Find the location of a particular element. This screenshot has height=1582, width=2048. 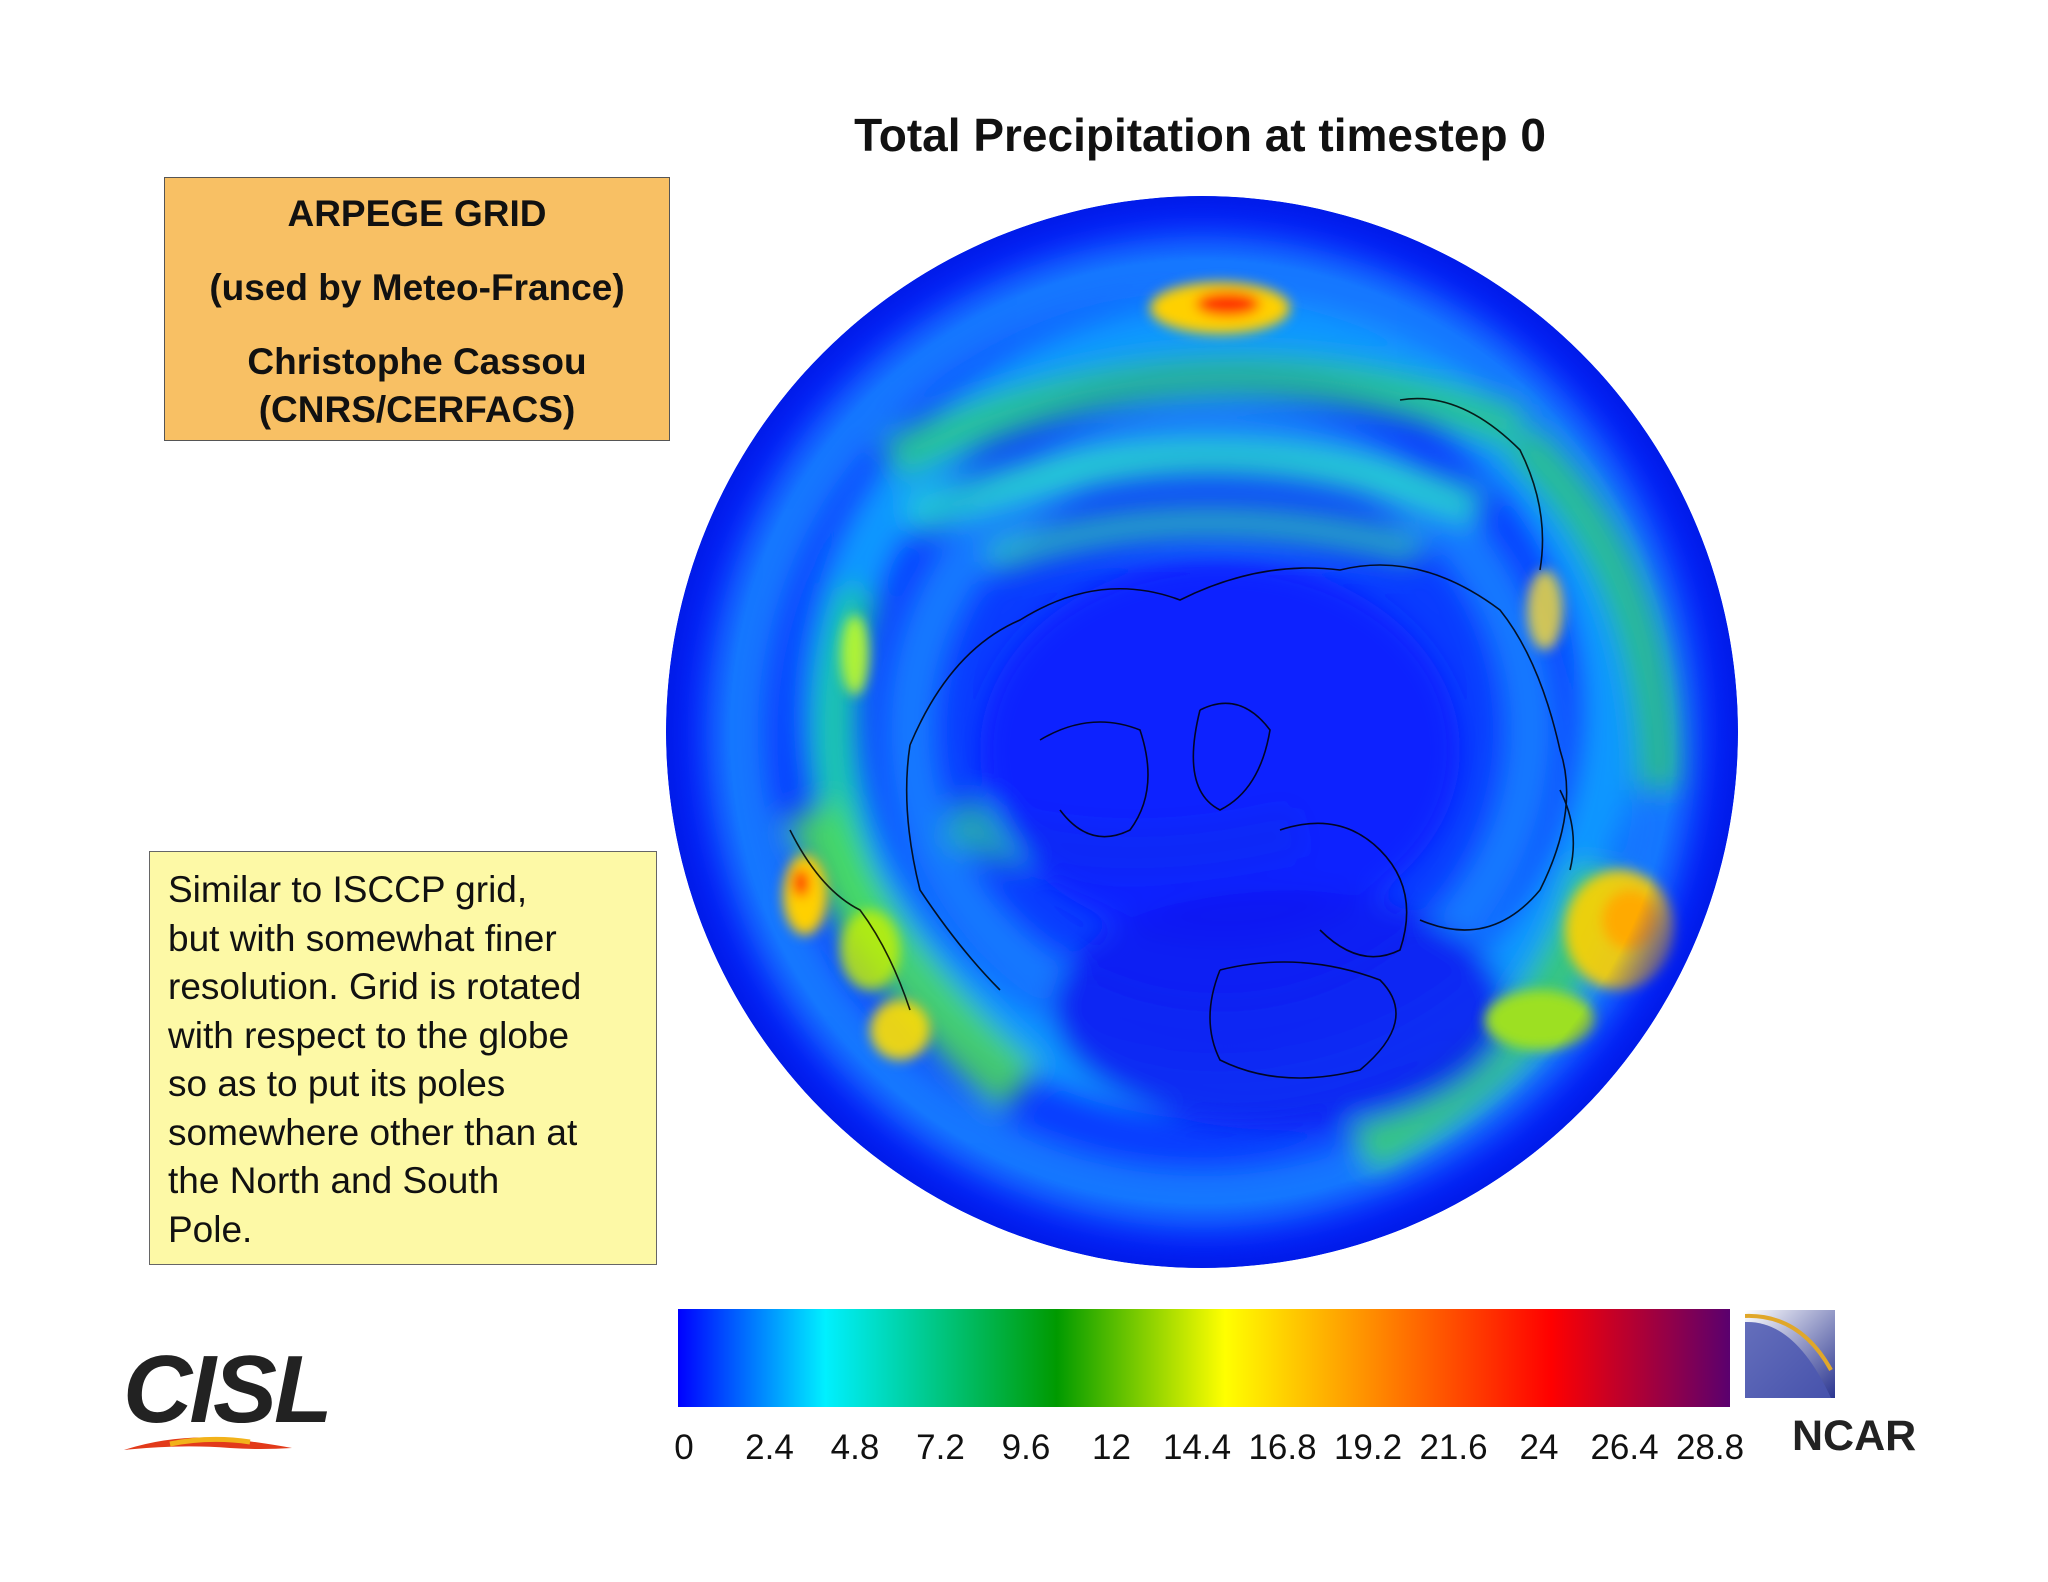

note-line: resolution. Grid is rotated is located at coordinates (375, 986).